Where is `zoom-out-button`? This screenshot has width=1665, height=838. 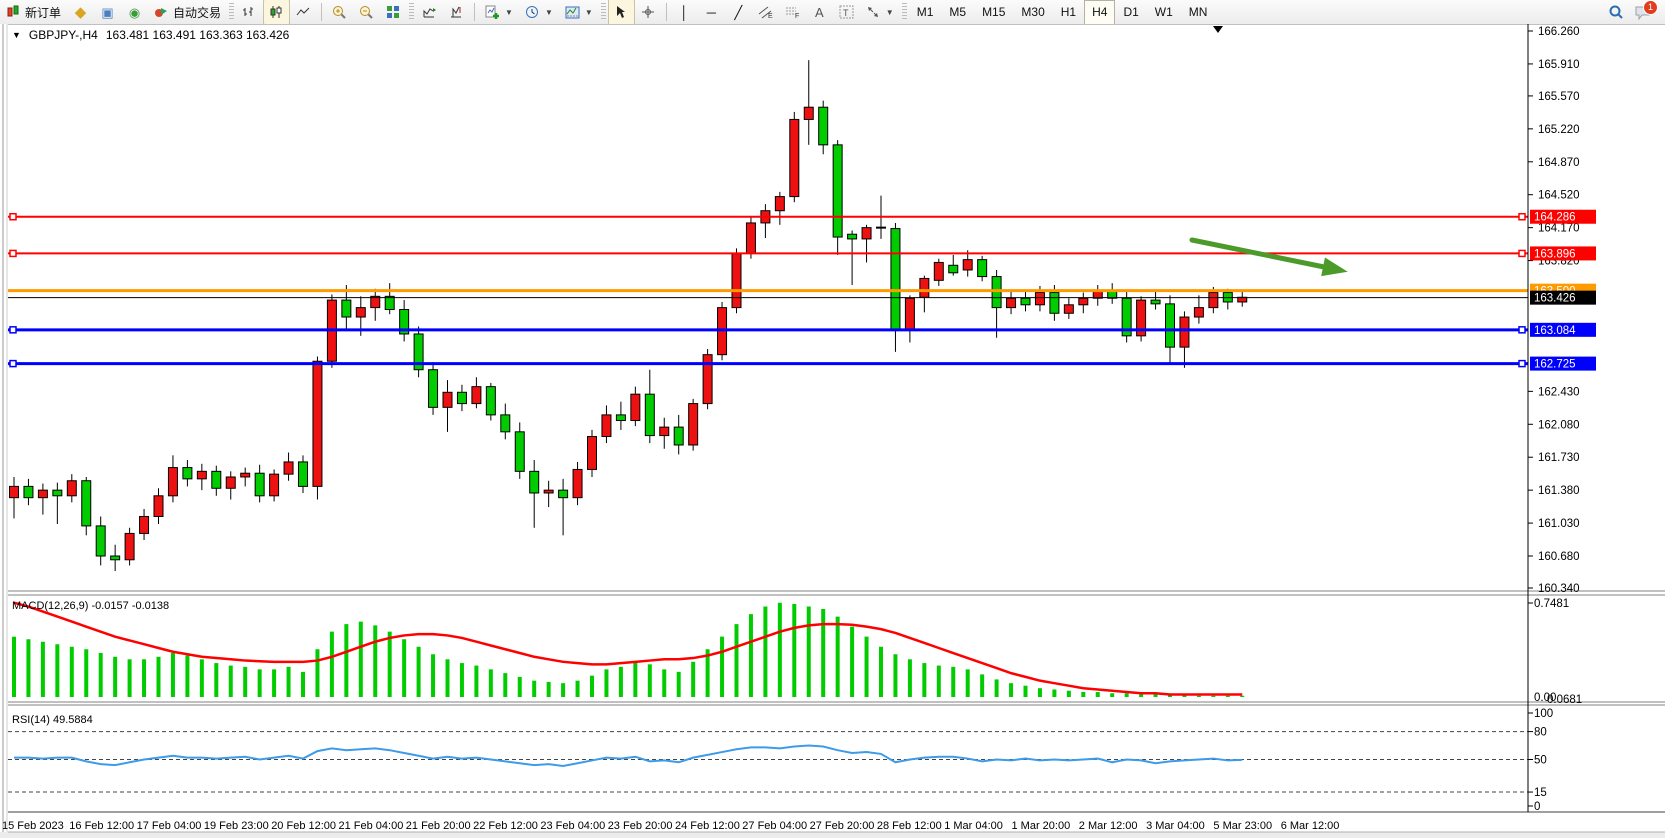 zoom-out-button is located at coordinates (366, 12).